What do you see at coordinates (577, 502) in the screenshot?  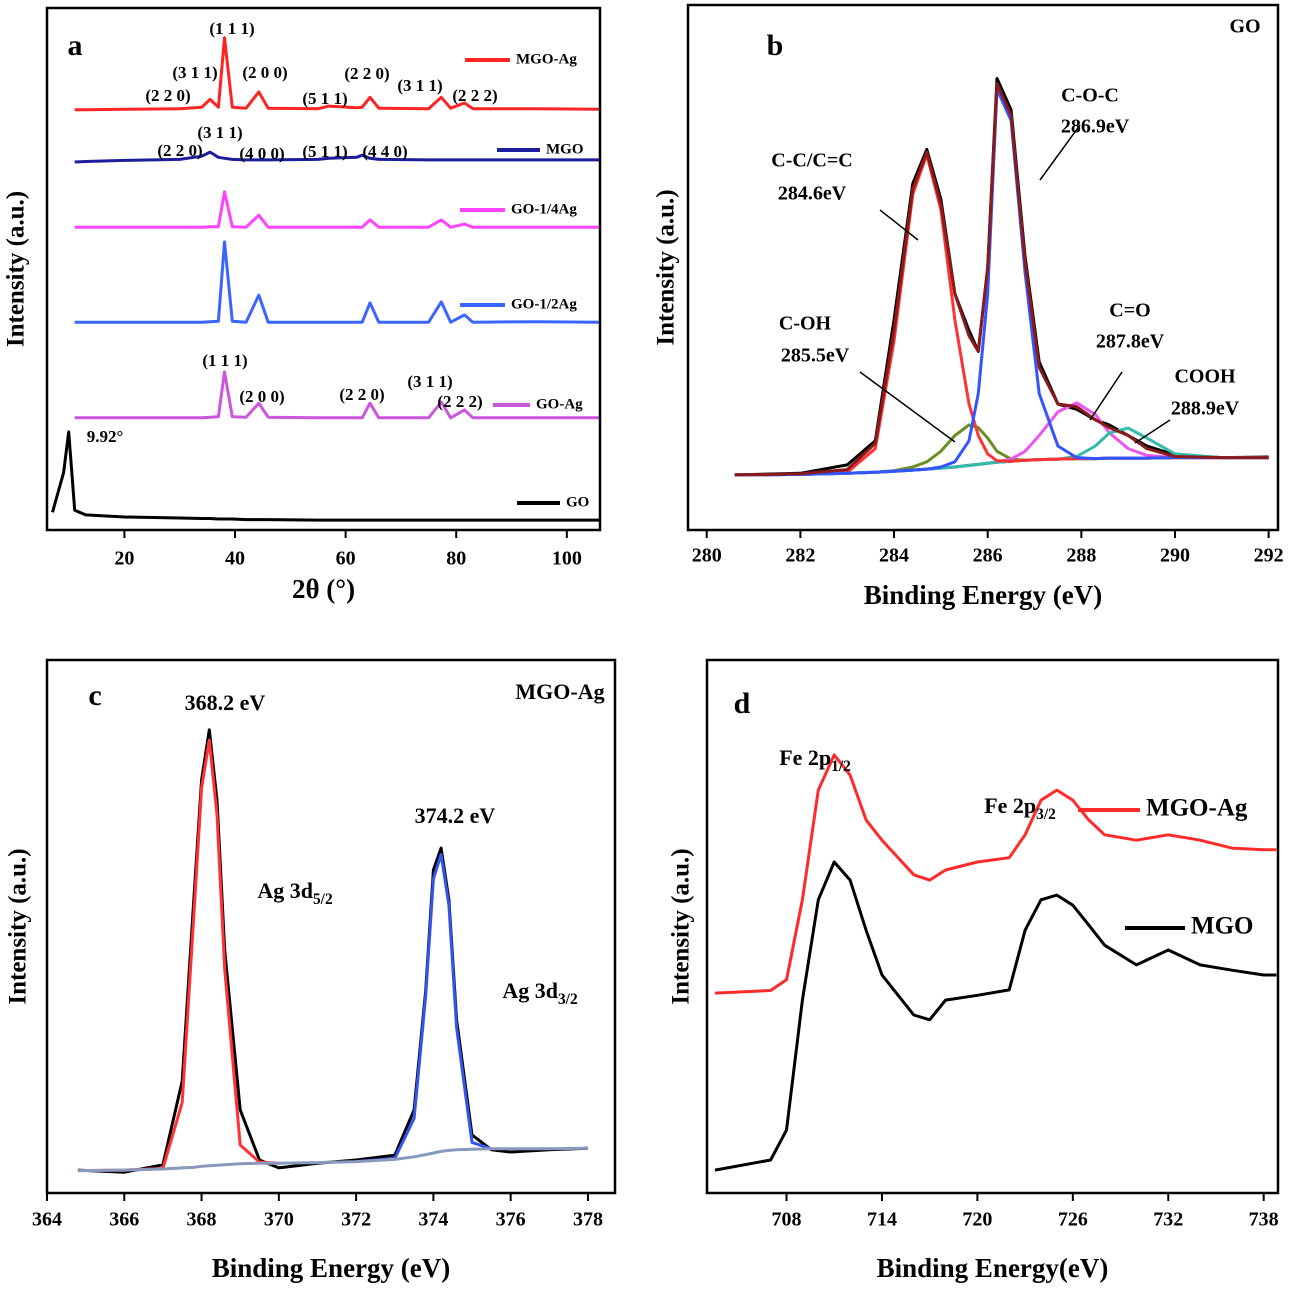 I see `legend-label: GO` at bounding box center [577, 502].